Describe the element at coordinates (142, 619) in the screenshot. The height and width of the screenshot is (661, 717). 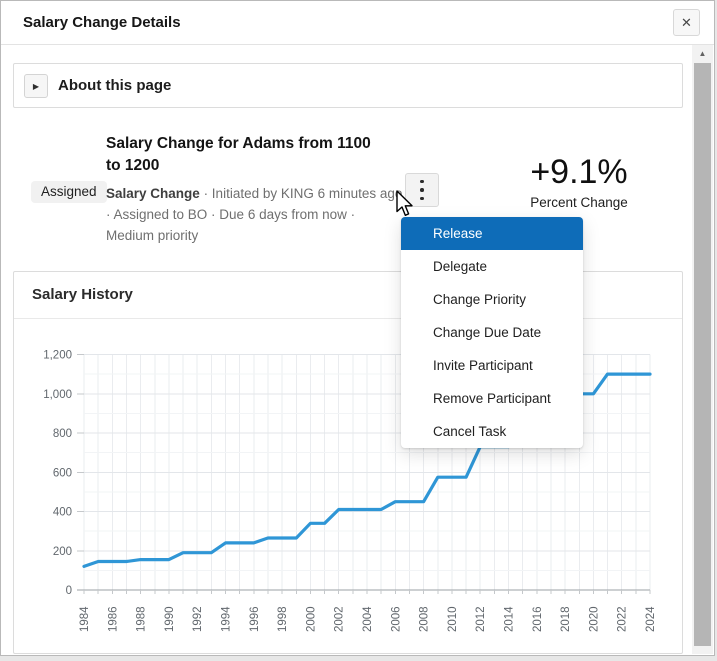
I see `svg-text: 1988` at that location.